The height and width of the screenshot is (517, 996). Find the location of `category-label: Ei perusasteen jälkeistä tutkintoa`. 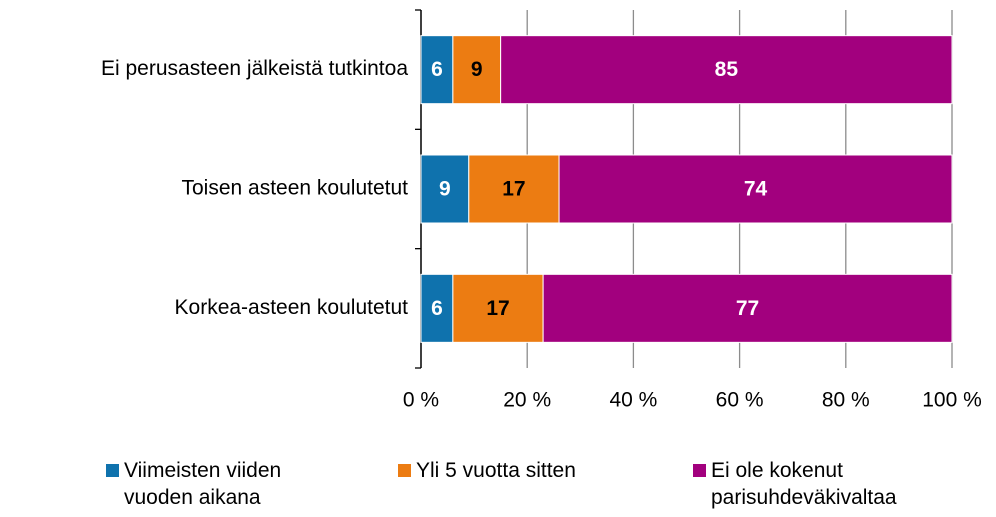

category-label: Ei perusasteen jälkeistä tutkintoa is located at coordinates (254, 68).